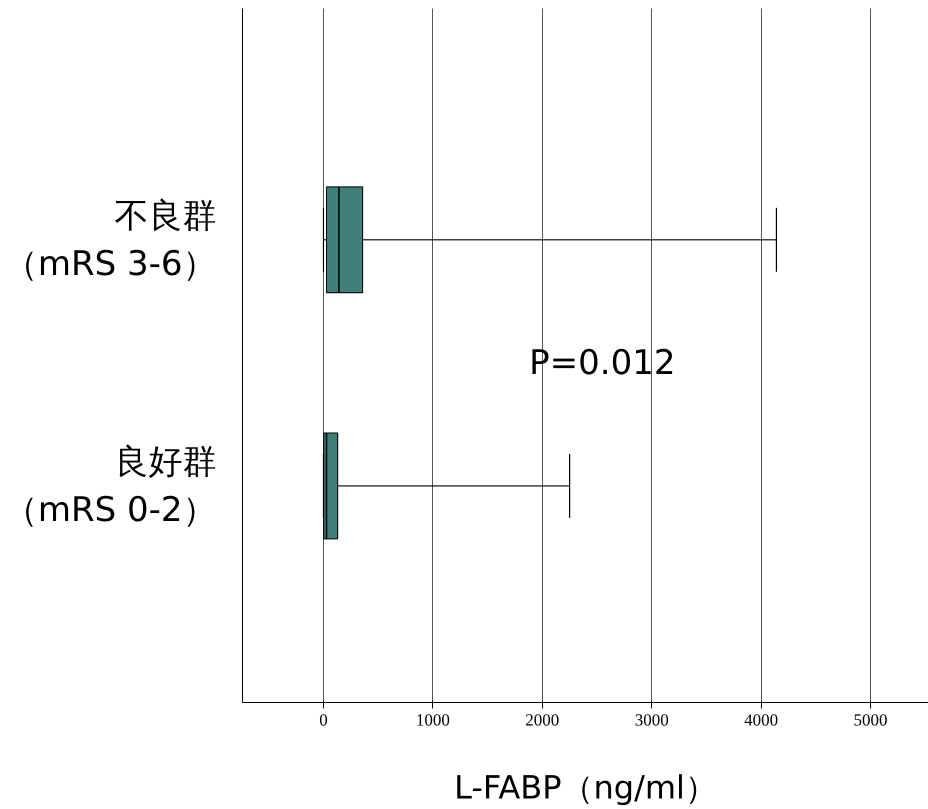  What do you see at coordinates (651, 720) in the screenshot?
I see `x-tick-label: 3000` at bounding box center [651, 720].